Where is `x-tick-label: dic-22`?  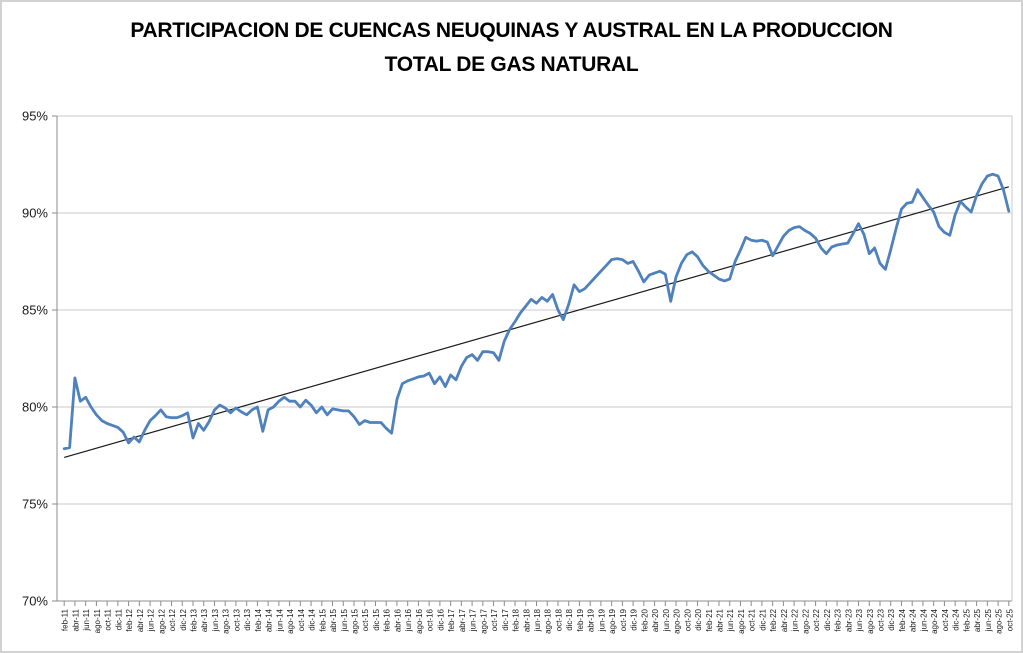 x-tick-label: dic-22 is located at coordinates (827, 619).